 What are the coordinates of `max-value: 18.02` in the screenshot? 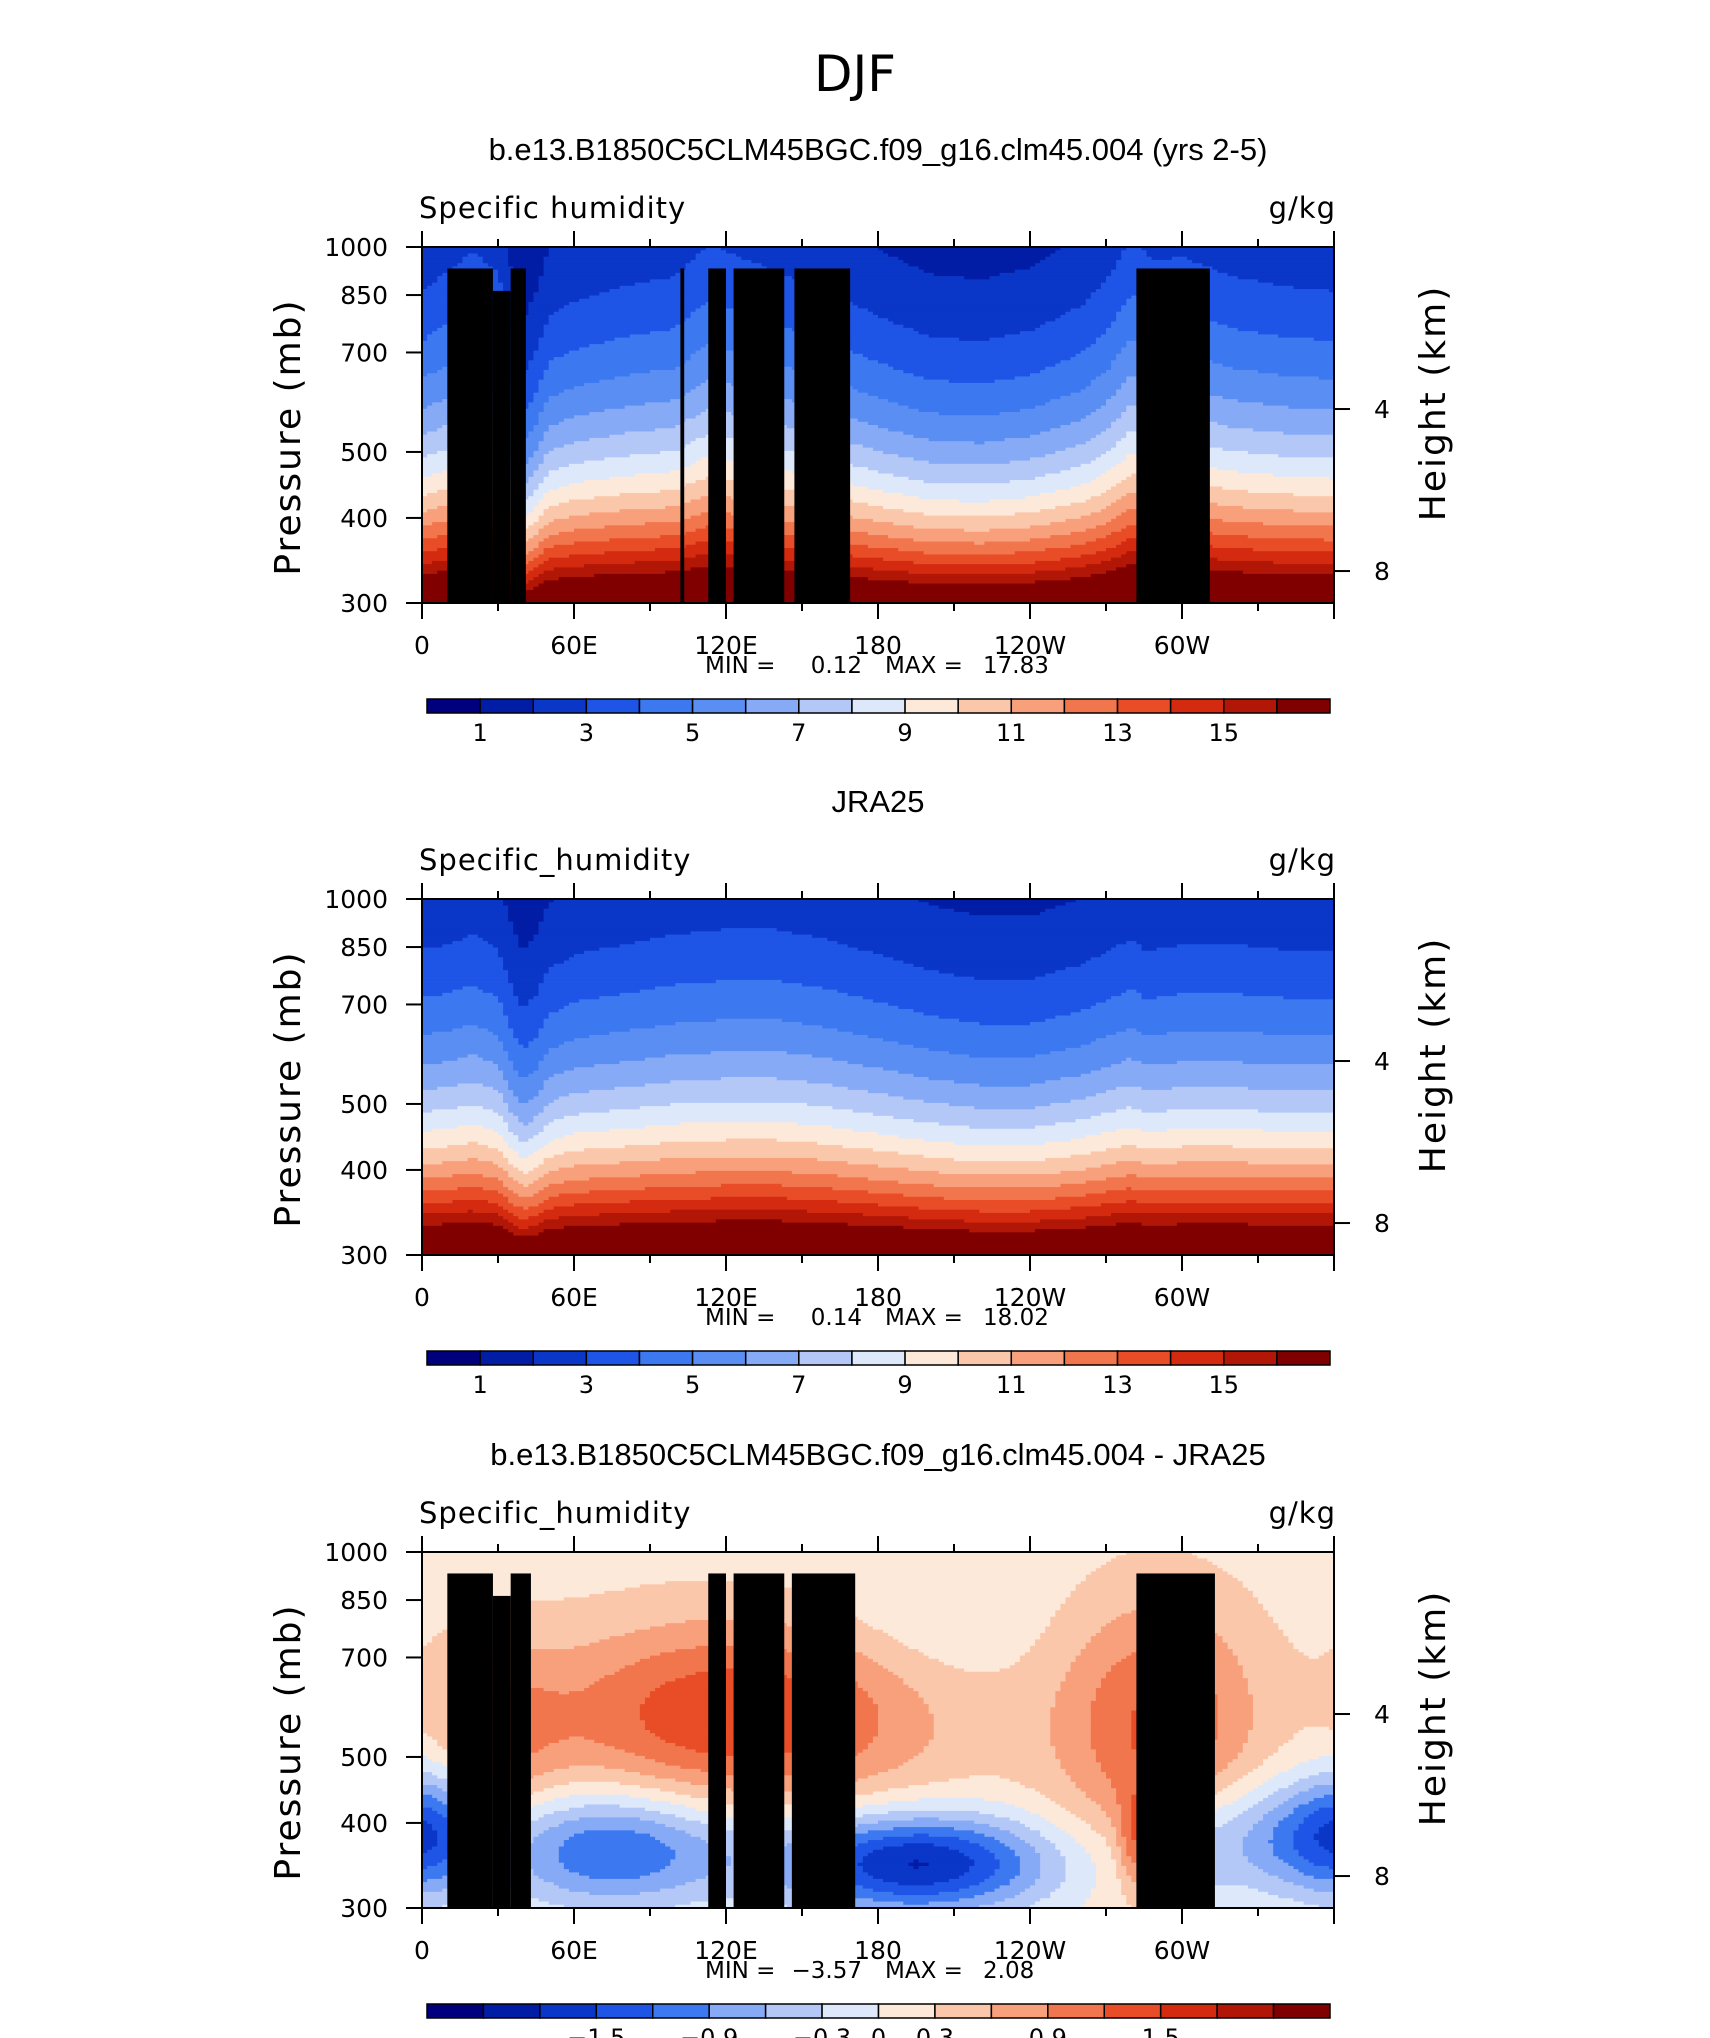 It's located at (1016, 1318).